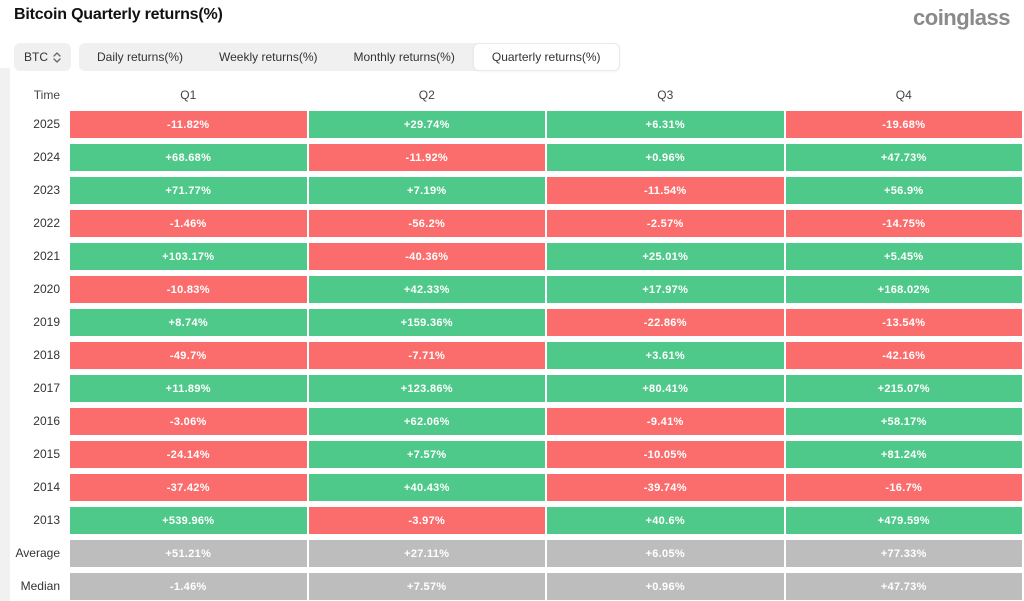  I want to click on cell-q1: +8.74%, so click(188, 322).